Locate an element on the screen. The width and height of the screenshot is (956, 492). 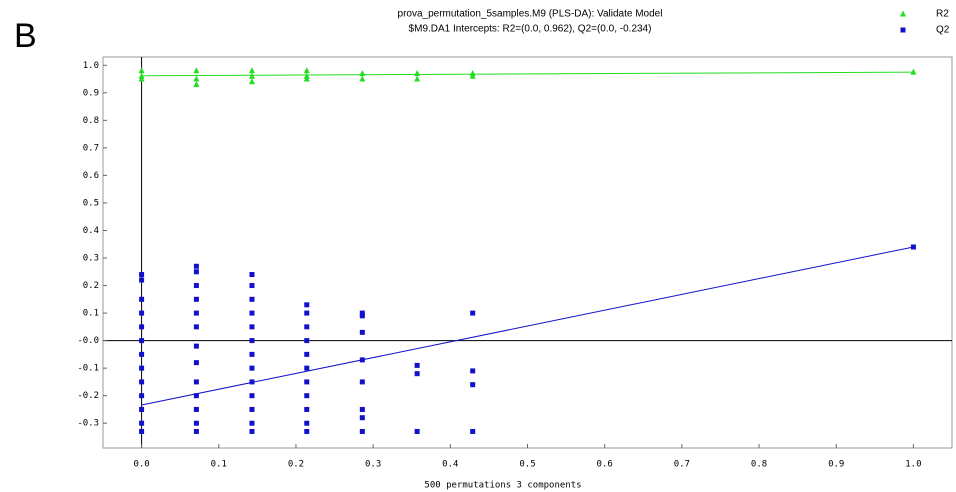
y-tick-label: 0.6 is located at coordinates (91, 176).